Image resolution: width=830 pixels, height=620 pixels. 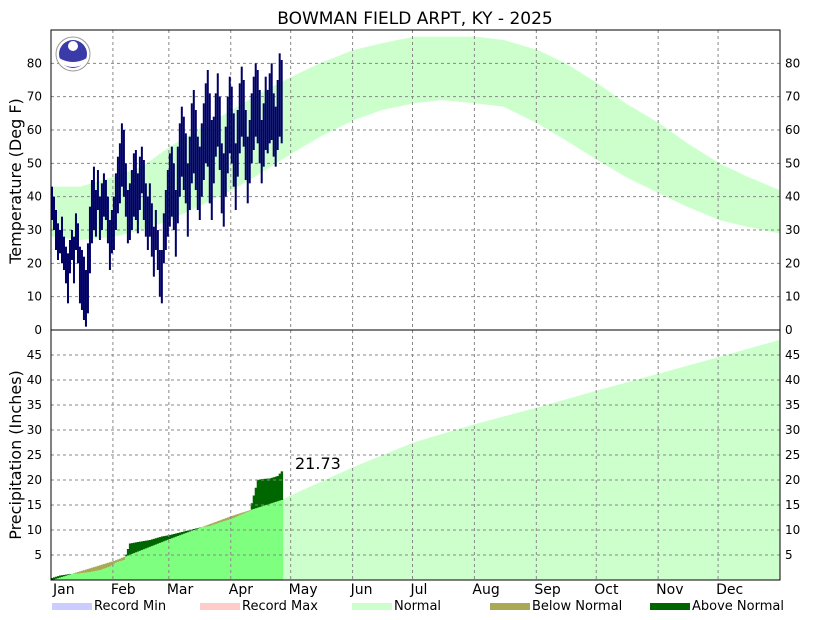 What do you see at coordinates (792, 63) in the screenshot?
I see `temperature-tick-label-right: 80` at bounding box center [792, 63].